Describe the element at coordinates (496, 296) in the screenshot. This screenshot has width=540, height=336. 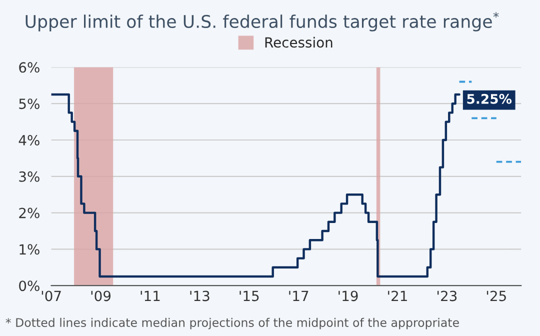
I see `x-tick-label: '25` at that location.